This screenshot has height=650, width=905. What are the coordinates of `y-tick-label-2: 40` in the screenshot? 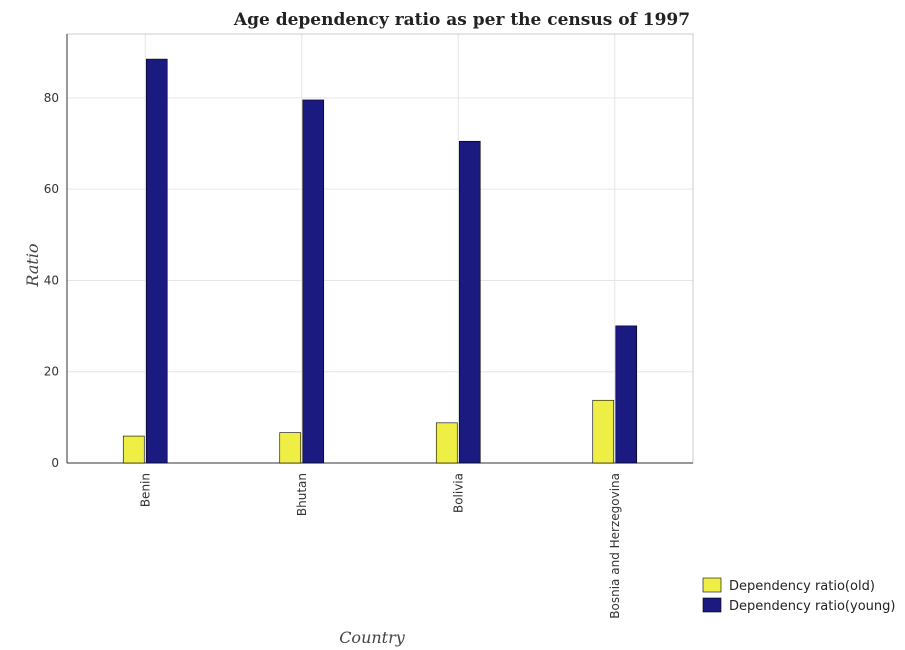 It's located at (51, 280).